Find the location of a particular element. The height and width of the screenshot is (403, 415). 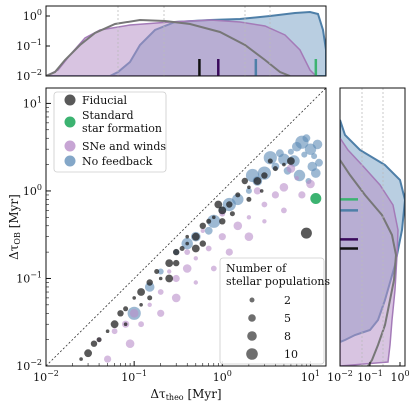

size-legend-label-2: 2 is located at coordinates (287, 300).